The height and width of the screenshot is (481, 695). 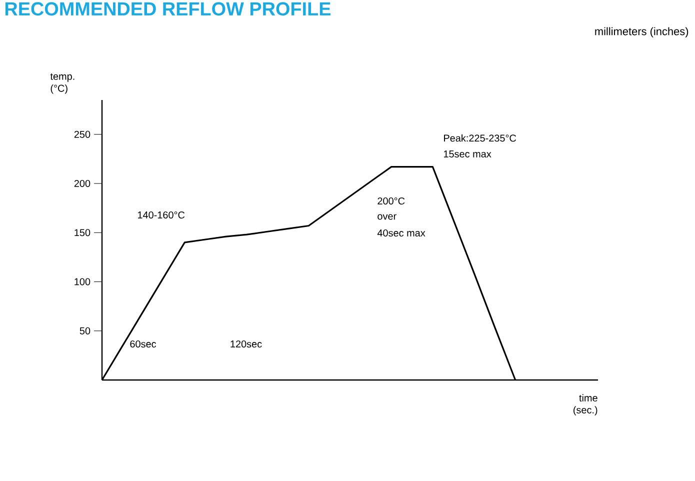 I want to click on y-tick-label: 250, so click(x=82, y=134).